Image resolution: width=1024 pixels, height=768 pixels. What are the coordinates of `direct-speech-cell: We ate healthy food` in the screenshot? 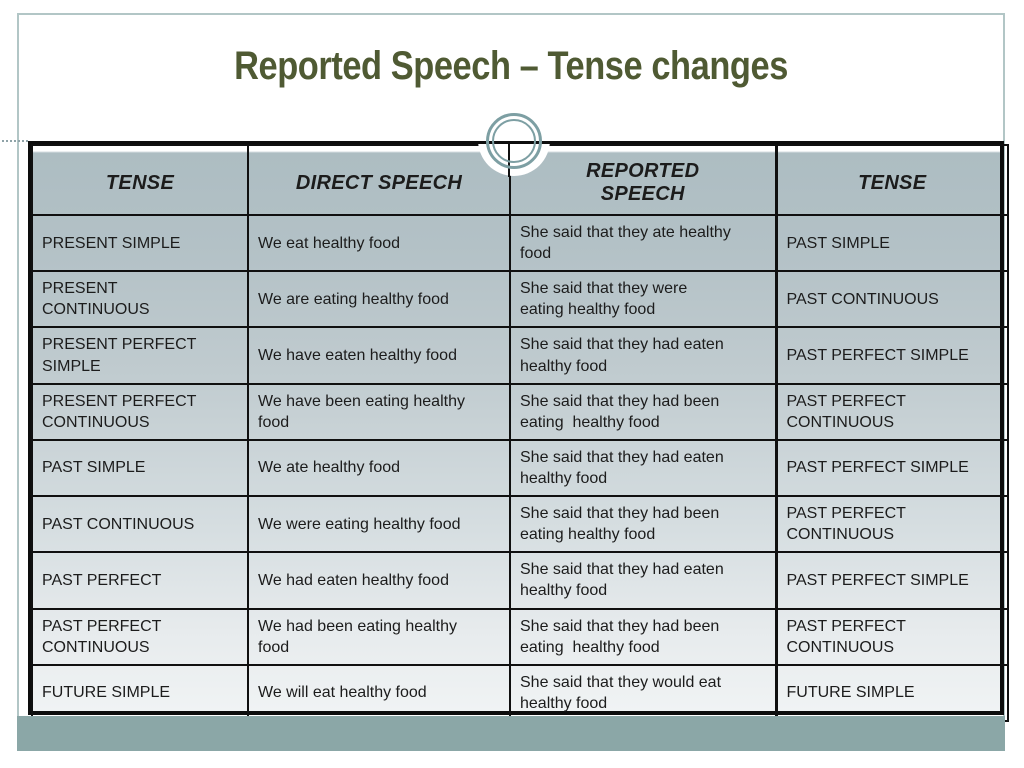 It's located at (379, 468).